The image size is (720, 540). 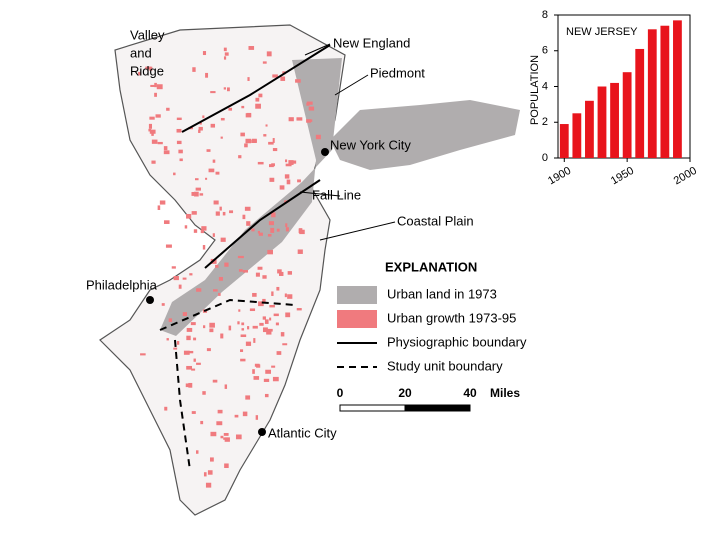 What do you see at coordinates (302, 432) in the screenshot?
I see `city-label: Atlantic City` at bounding box center [302, 432].